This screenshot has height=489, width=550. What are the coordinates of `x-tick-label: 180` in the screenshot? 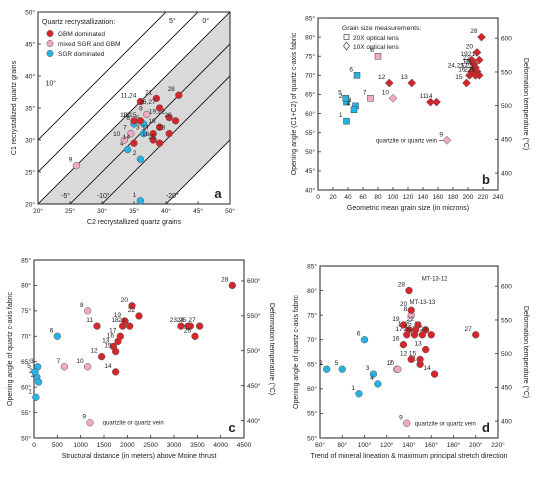 It's located at (453, 197).